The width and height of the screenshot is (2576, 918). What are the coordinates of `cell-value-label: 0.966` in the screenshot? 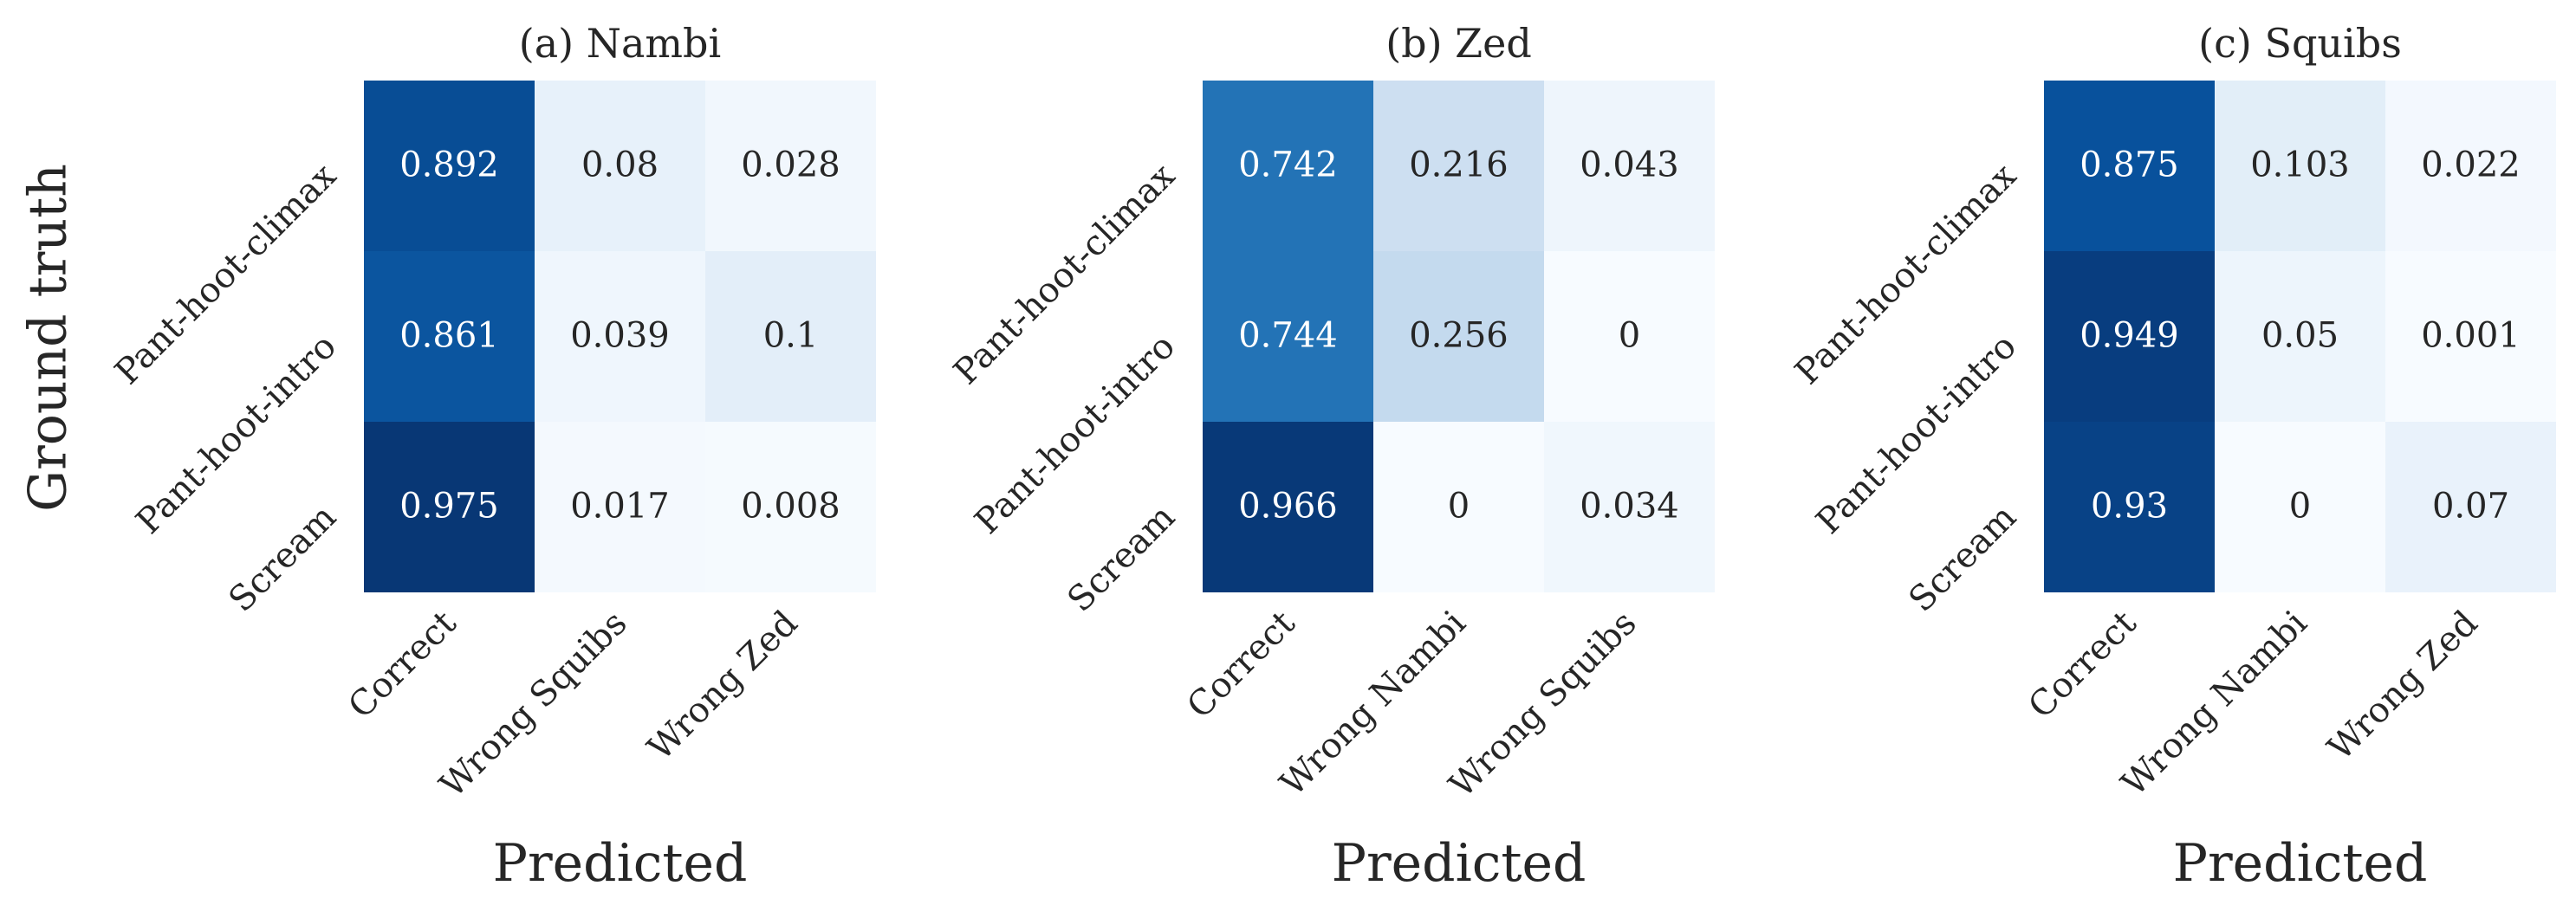 It's located at (1288, 507).